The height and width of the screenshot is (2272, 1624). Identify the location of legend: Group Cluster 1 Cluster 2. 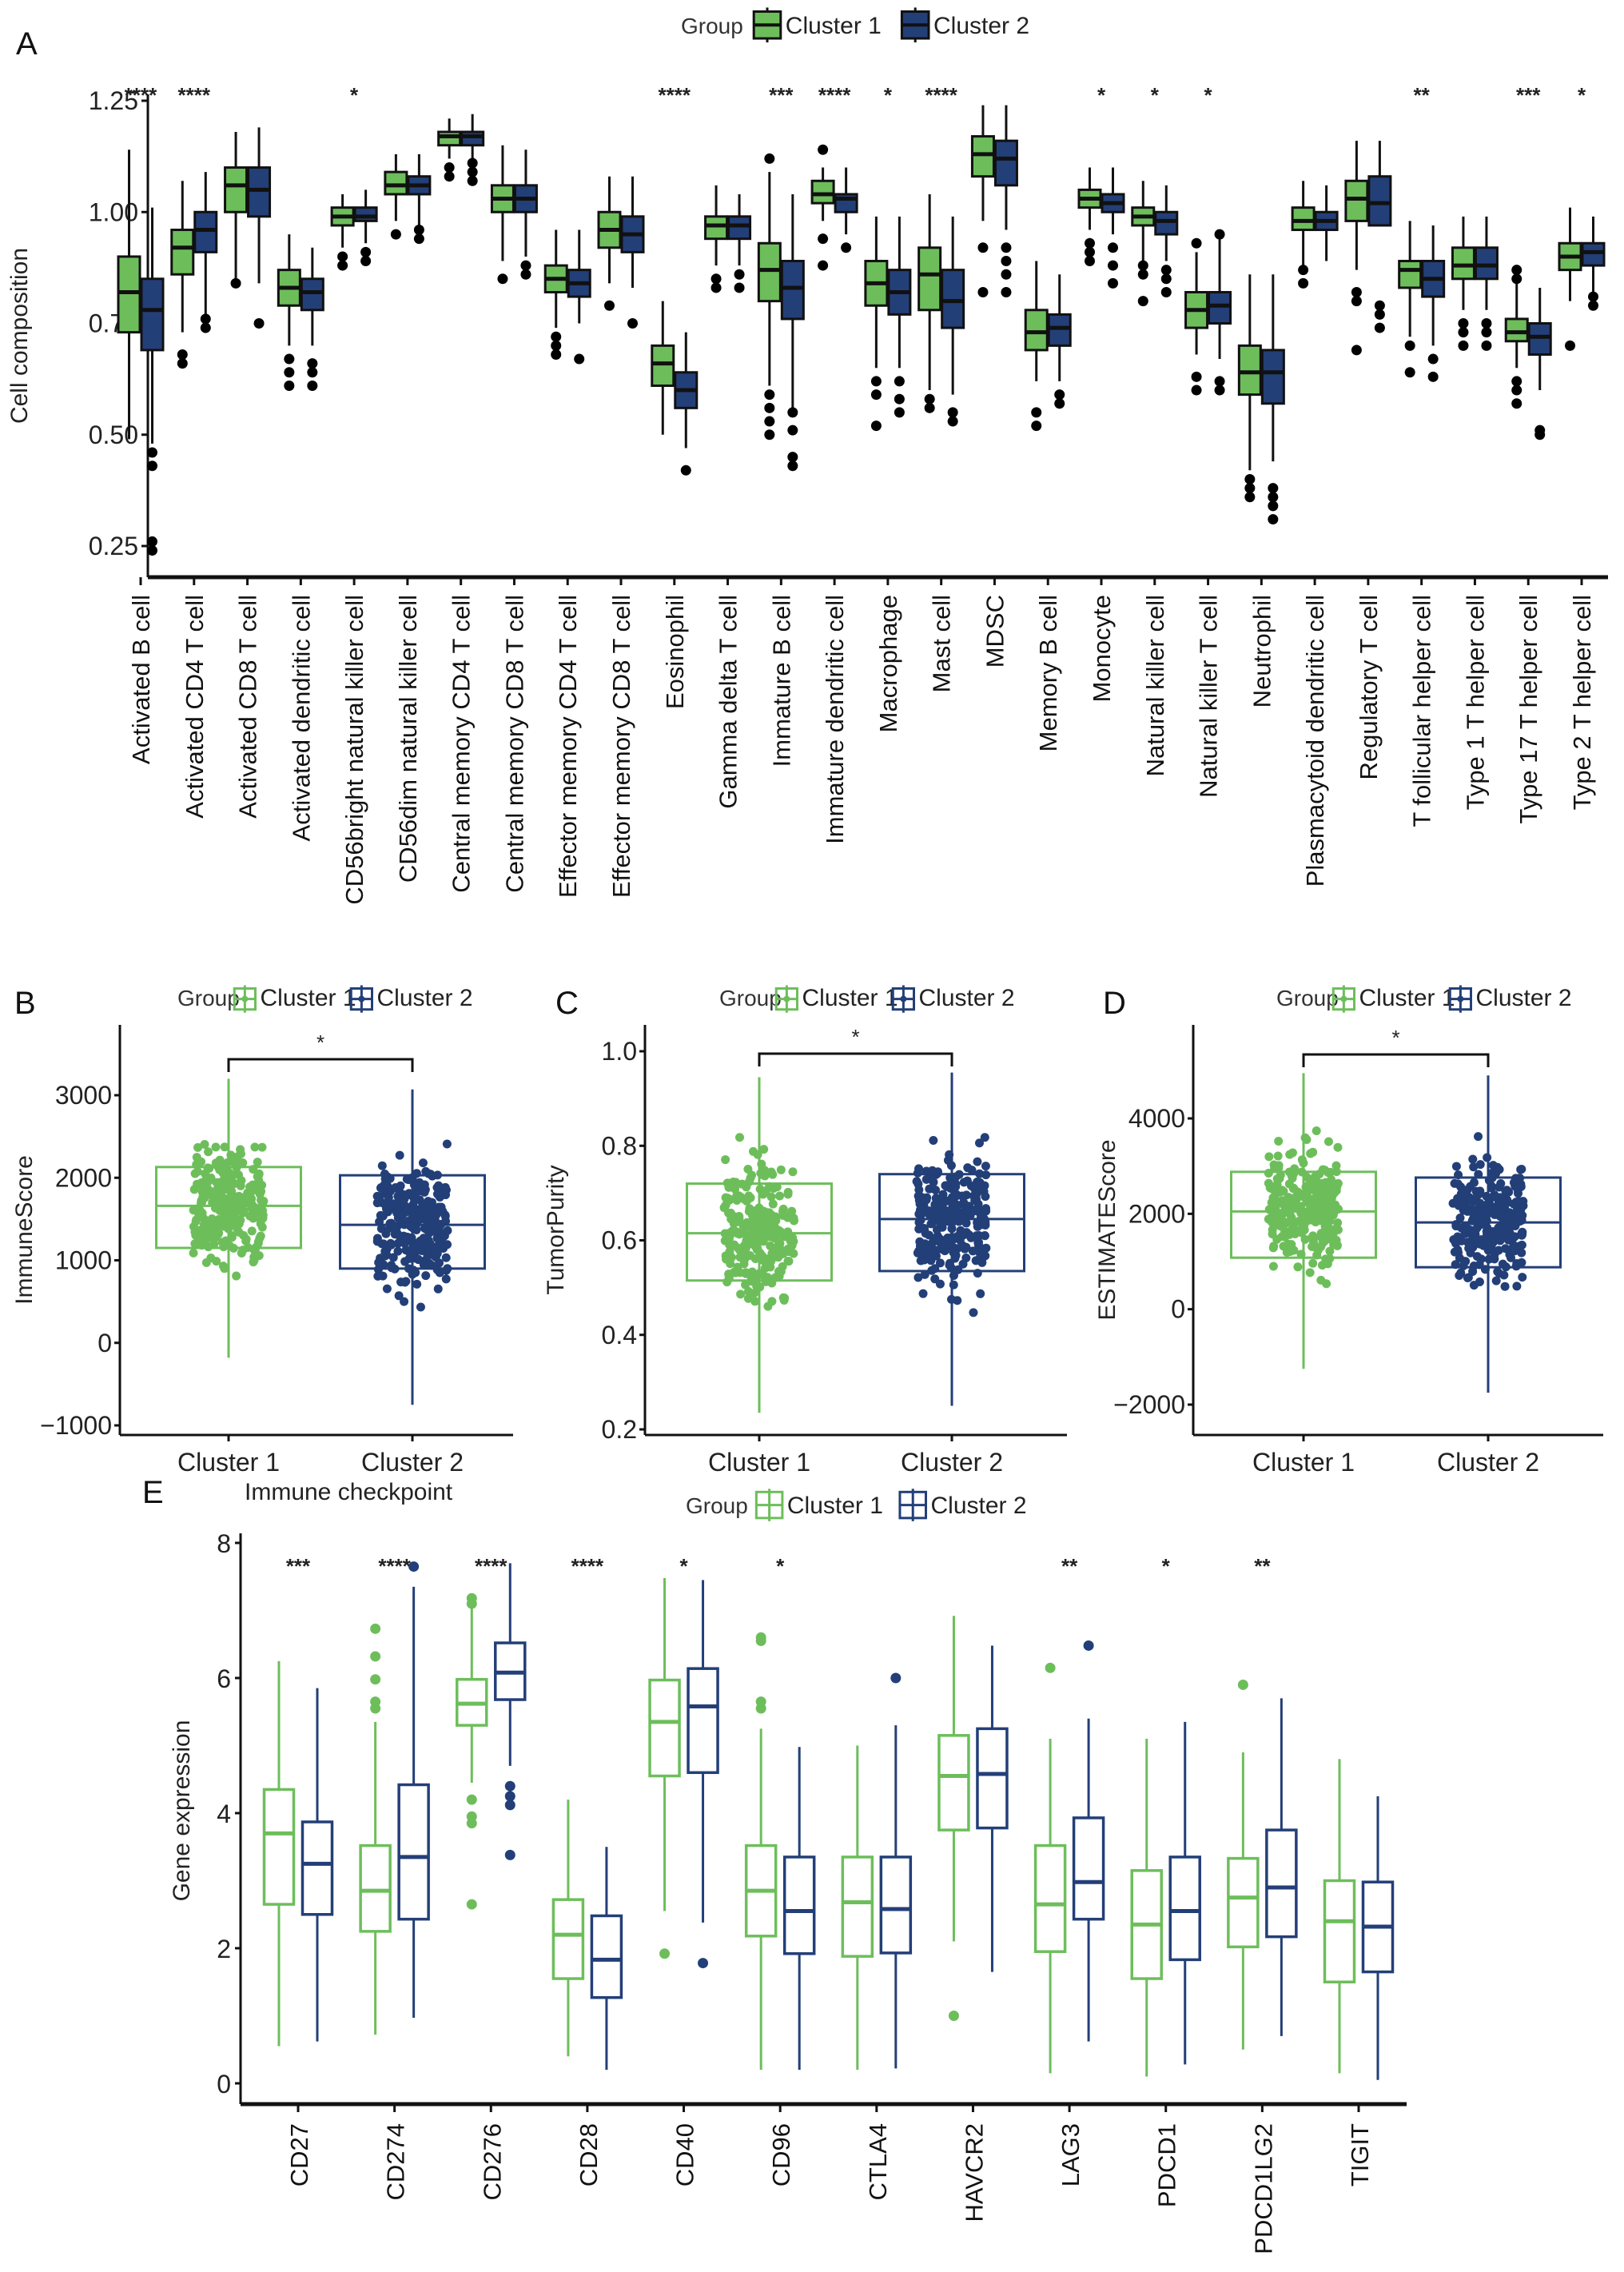
(855, 25).